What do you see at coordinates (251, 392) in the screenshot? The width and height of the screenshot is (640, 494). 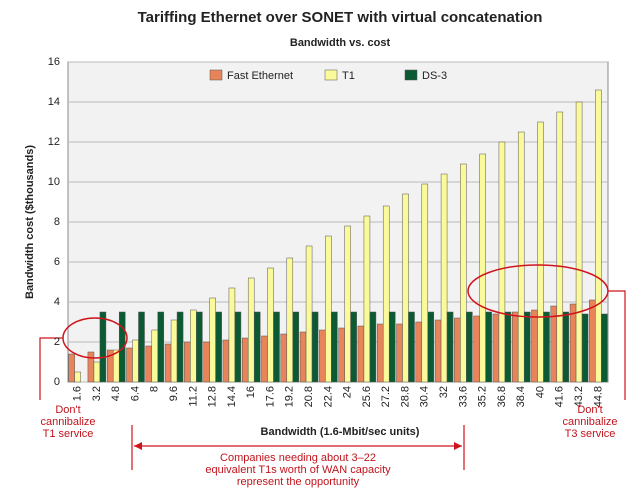 I see `x-tick-label: 16` at bounding box center [251, 392].